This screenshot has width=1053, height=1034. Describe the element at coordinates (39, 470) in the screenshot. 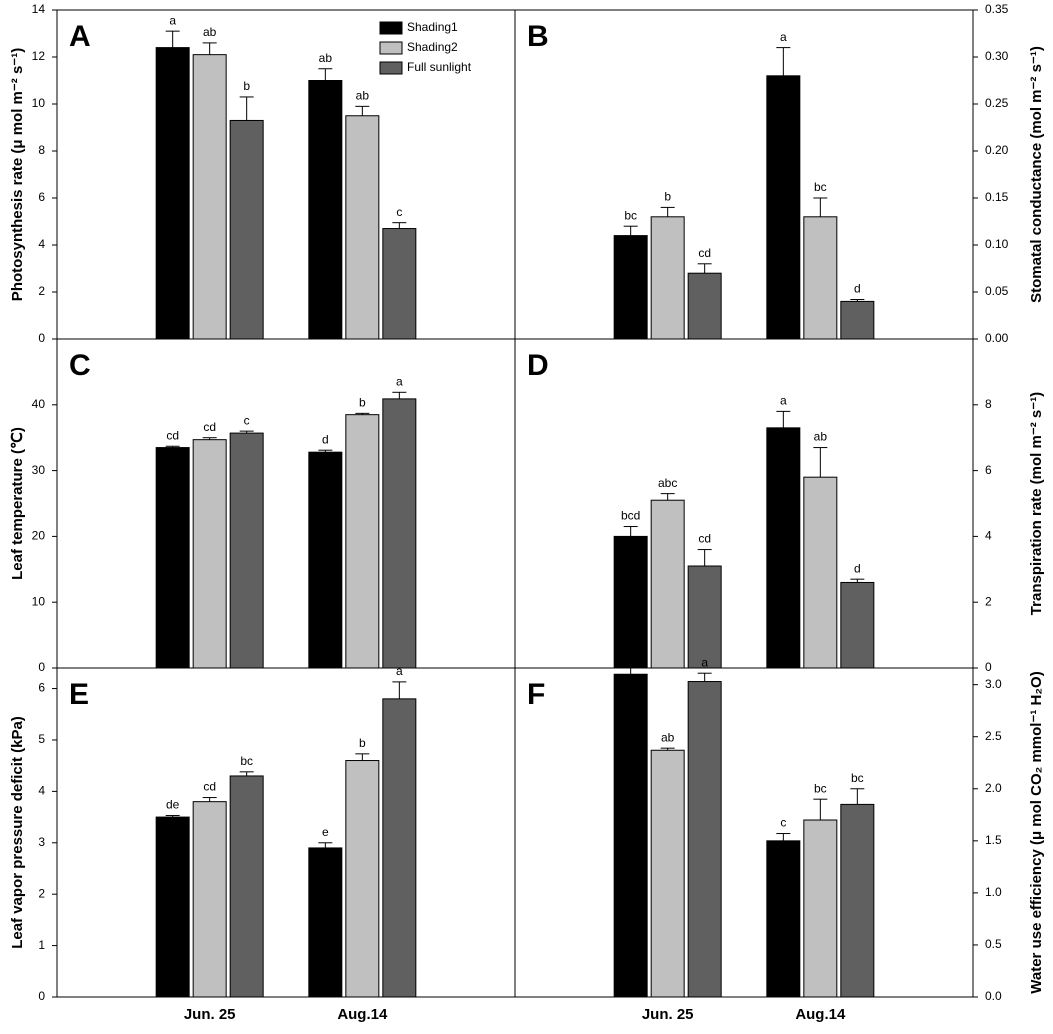

I see `y-tick-label: 30` at that location.